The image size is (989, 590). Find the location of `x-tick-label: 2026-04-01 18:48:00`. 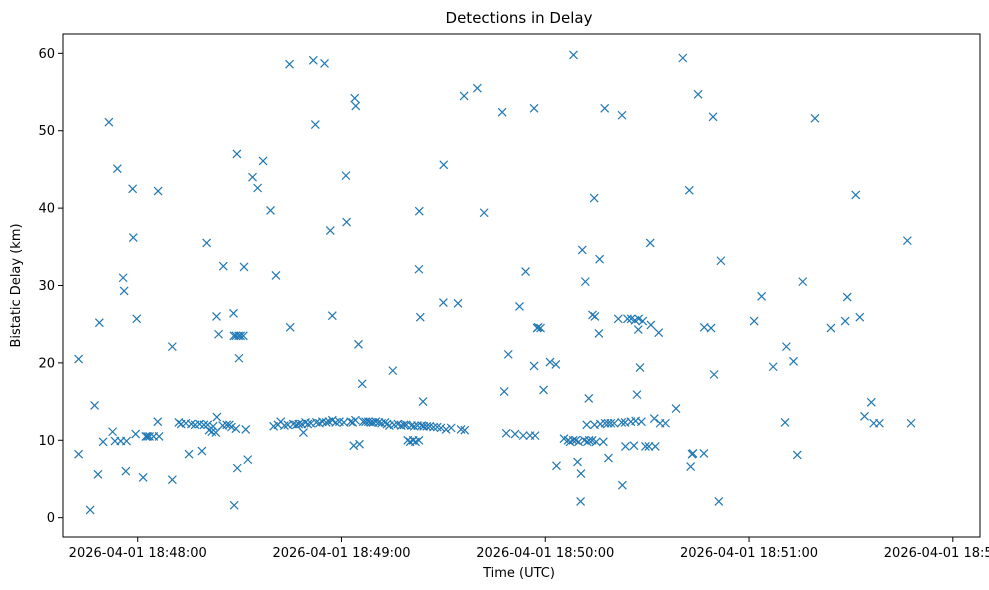

x-tick-label: 2026-04-01 18:48:00 is located at coordinates (138, 553).